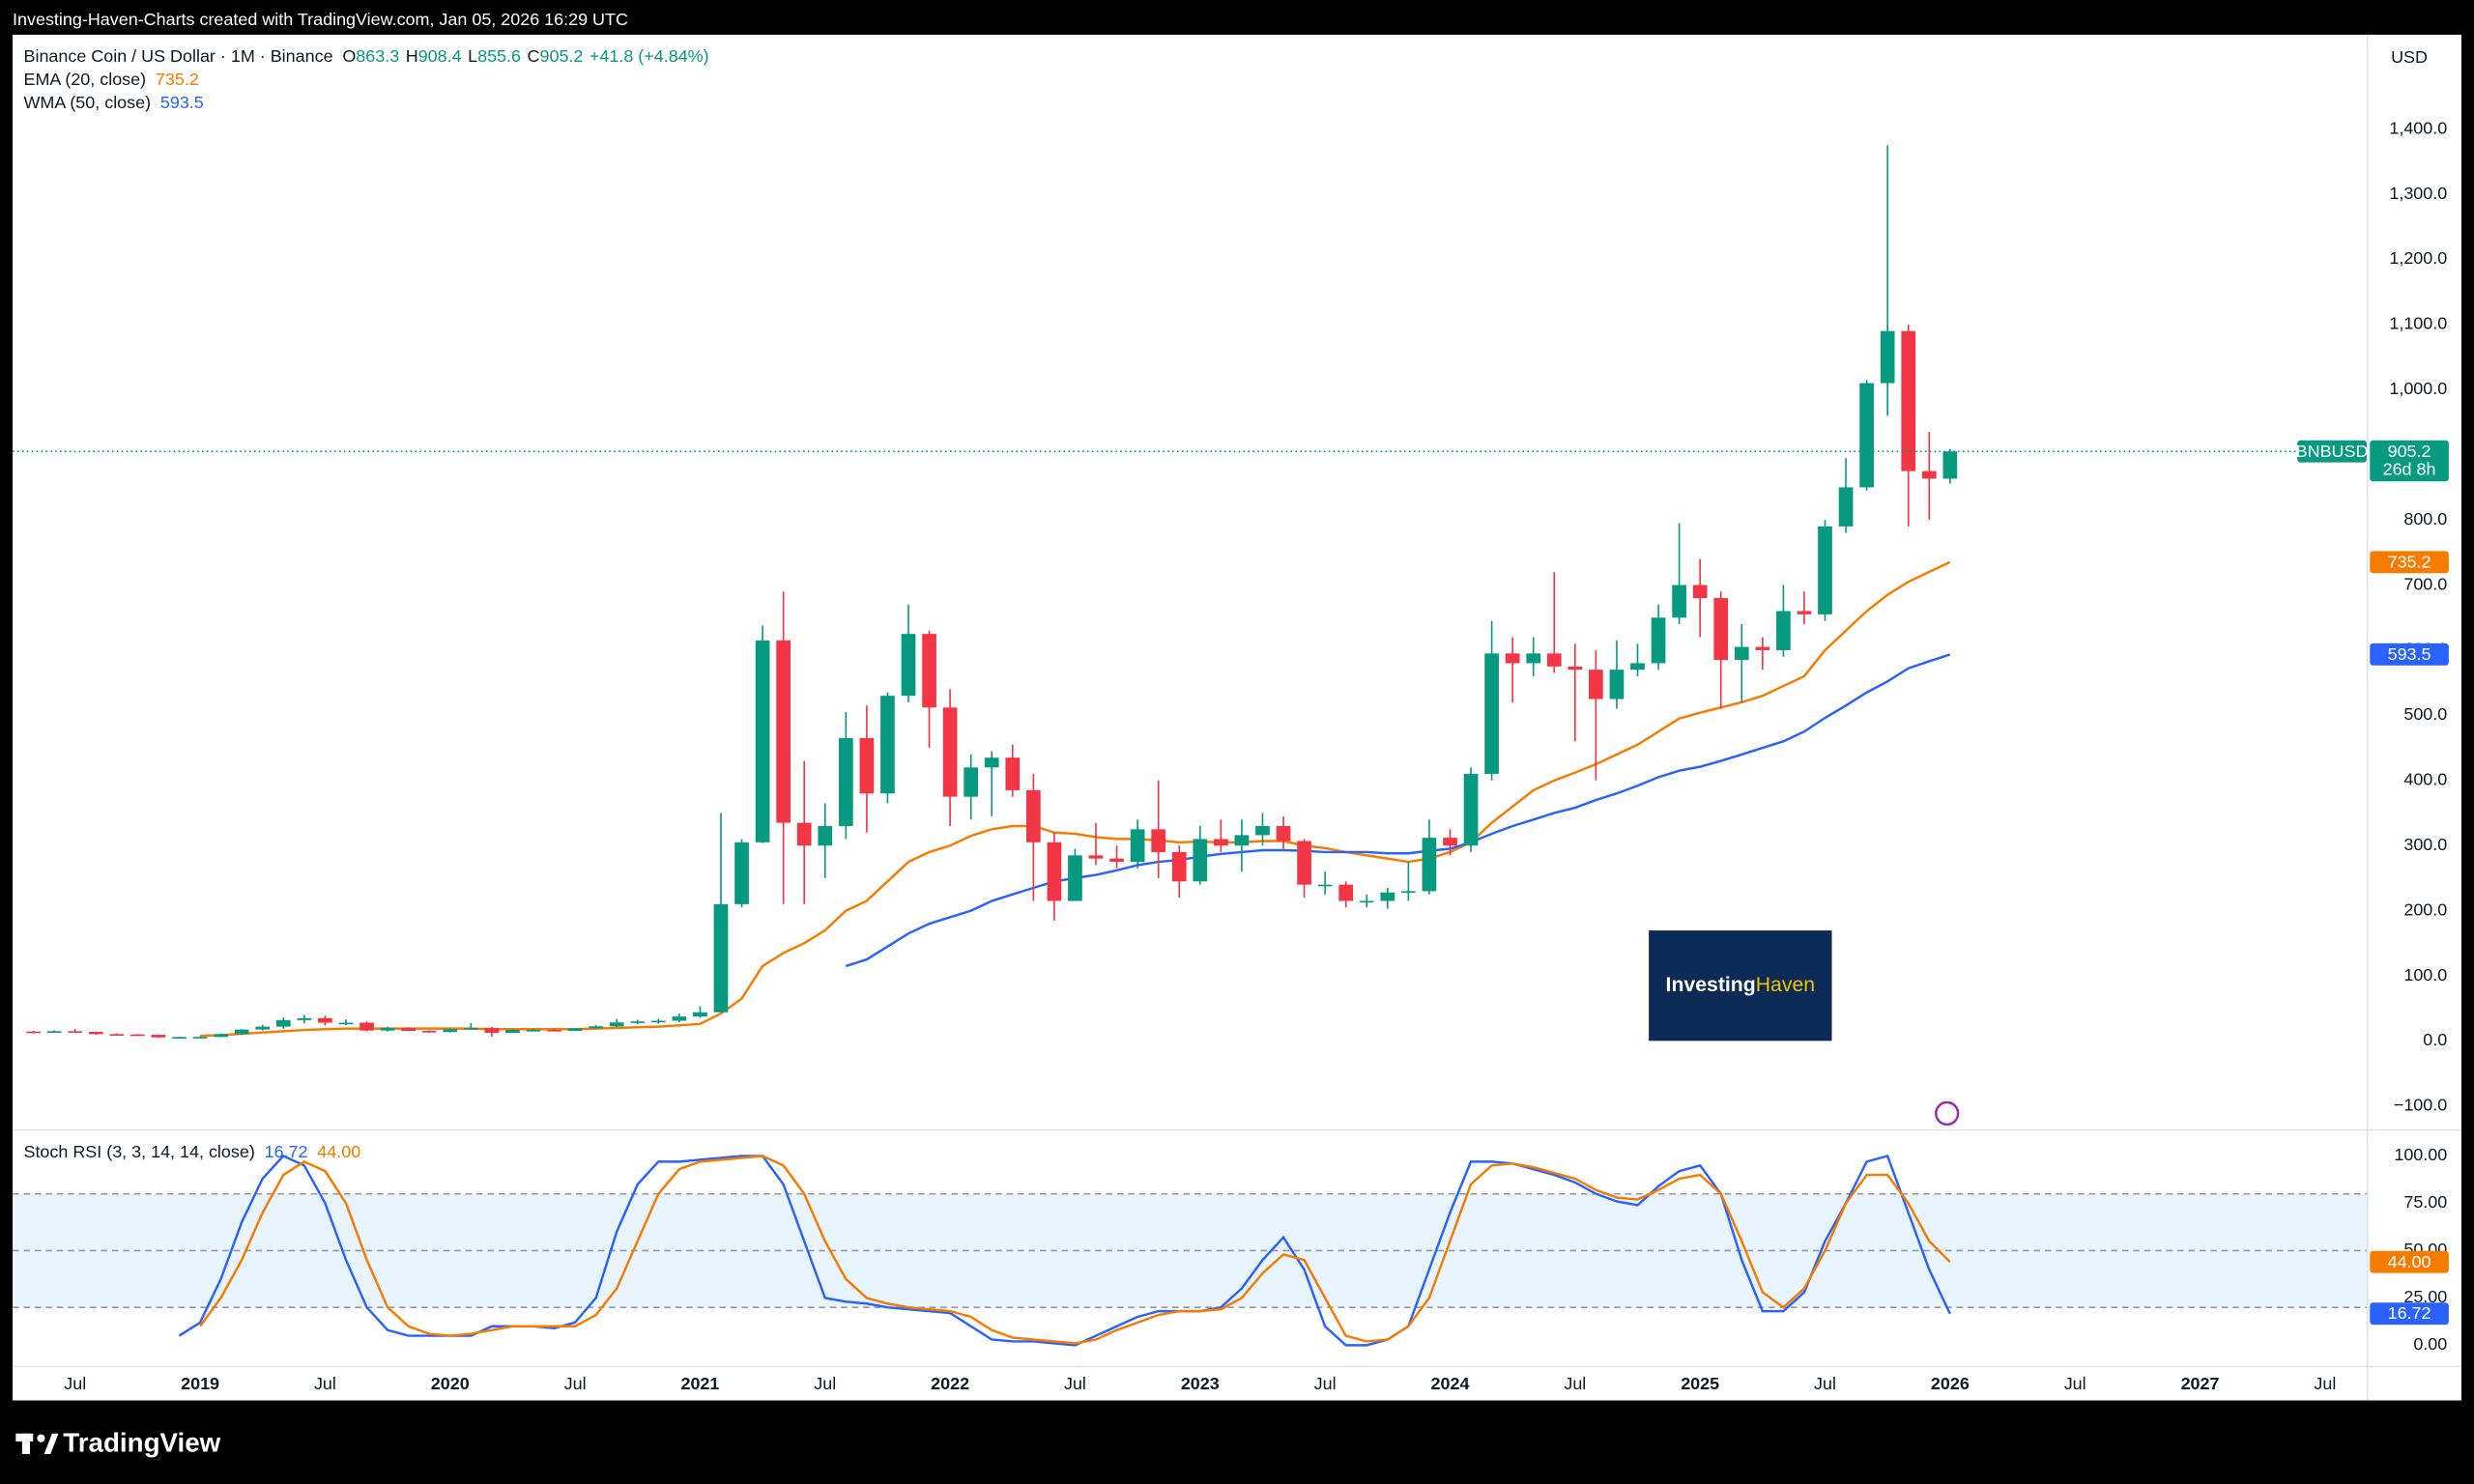  What do you see at coordinates (562, 55) in the screenshot?
I see `legend-ohlc-value: 905.2` at bounding box center [562, 55].